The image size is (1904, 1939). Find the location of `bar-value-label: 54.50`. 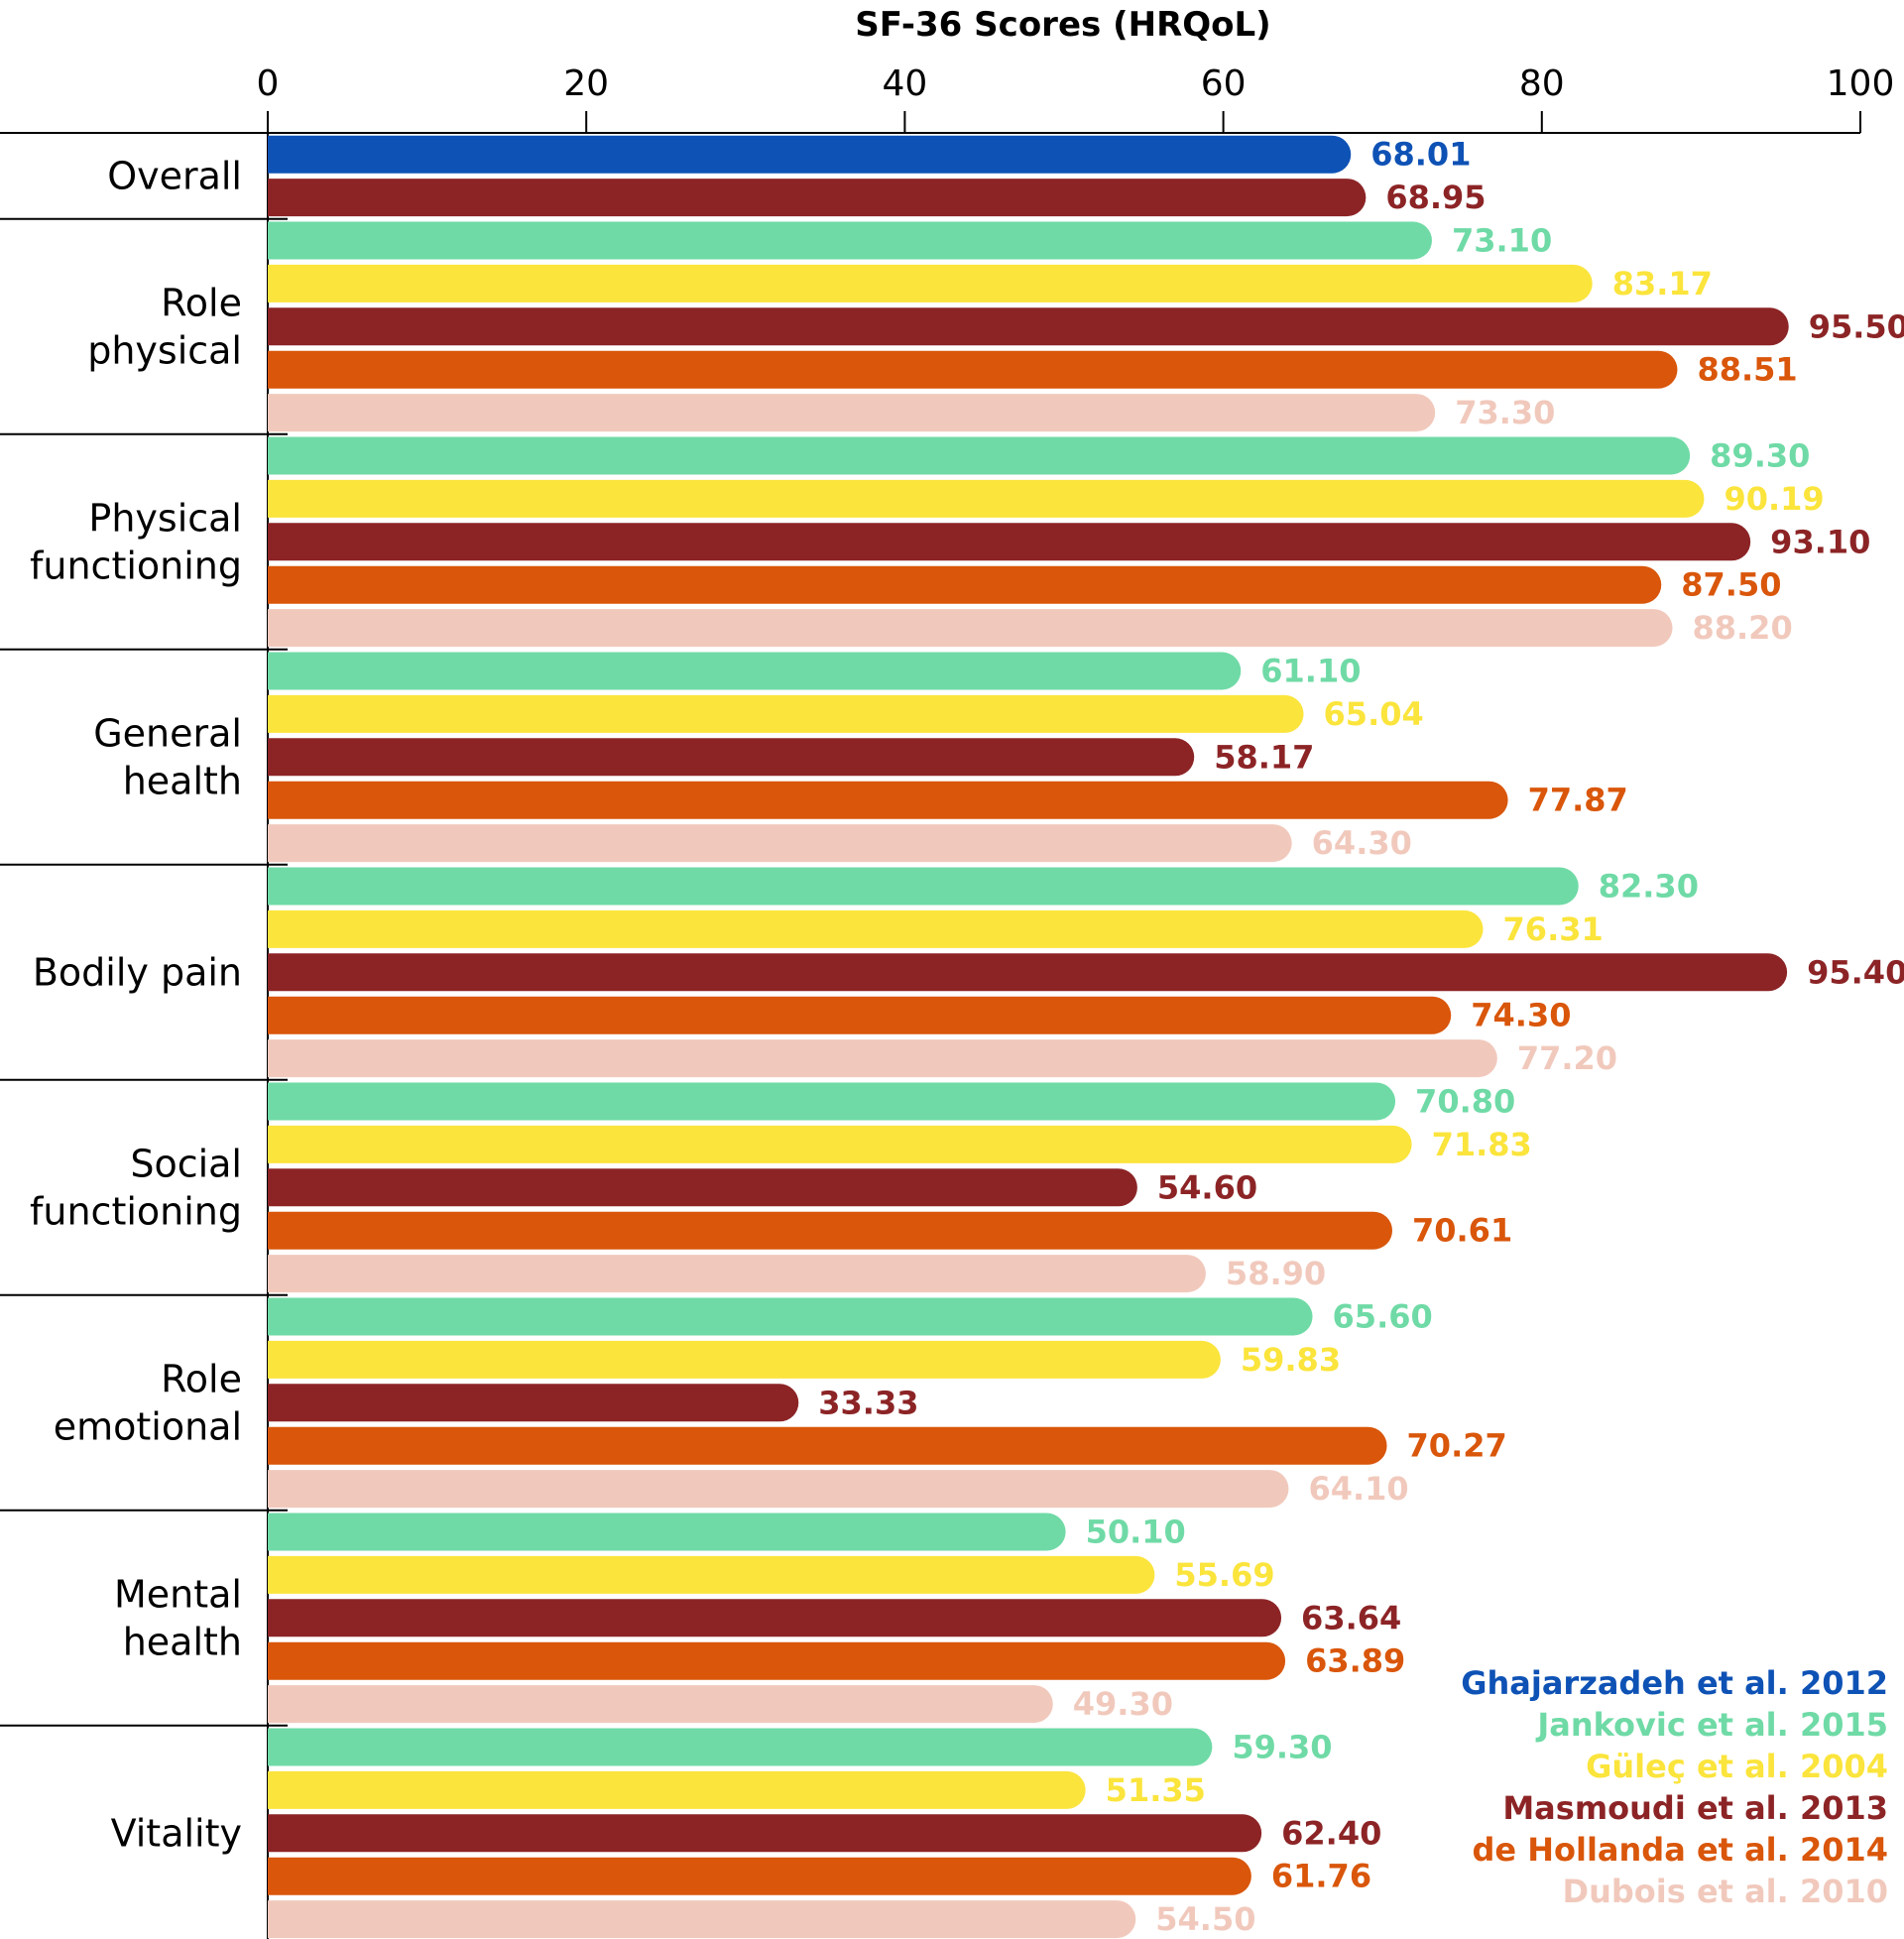

bar-value-label: 54.50 is located at coordinates (1205, 1919).